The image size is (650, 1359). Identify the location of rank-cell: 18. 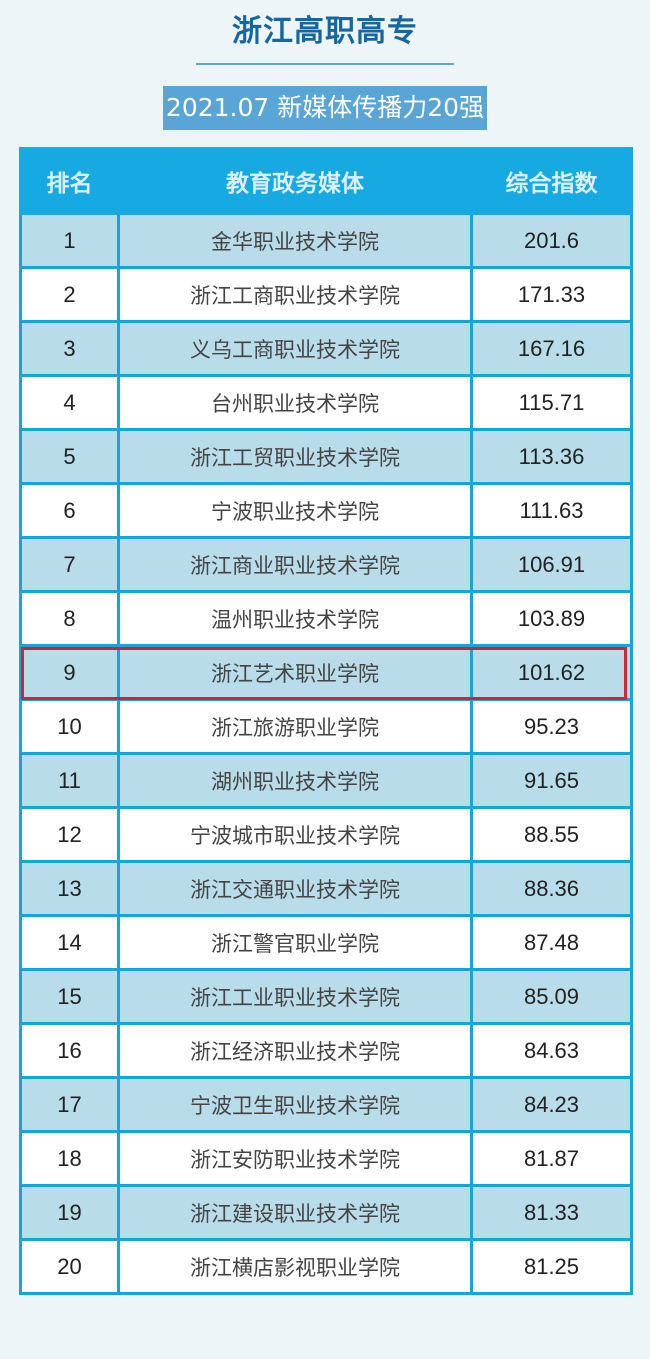
(69, 1158).